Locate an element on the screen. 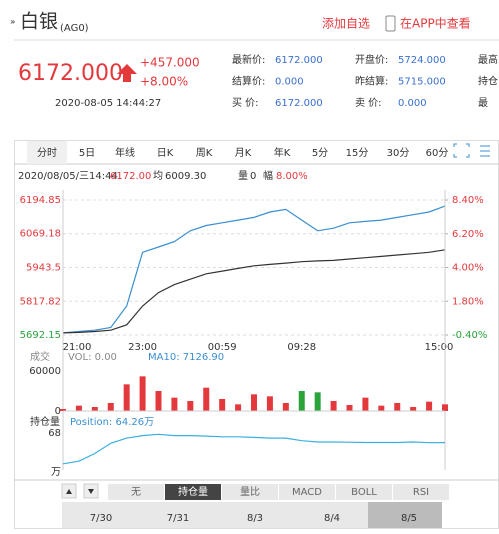 The width and height of the screenshot is (499, 534). tab: 月K is located at coordinates (243, 153).